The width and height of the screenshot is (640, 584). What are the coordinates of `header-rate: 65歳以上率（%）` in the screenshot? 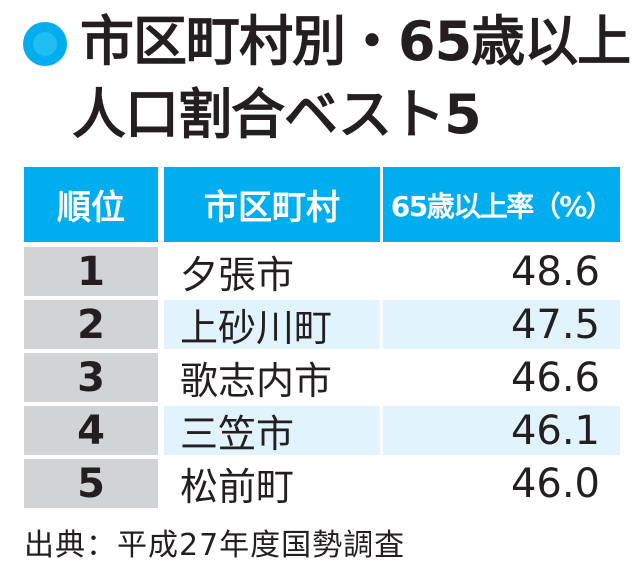 It's located at (501, 204).